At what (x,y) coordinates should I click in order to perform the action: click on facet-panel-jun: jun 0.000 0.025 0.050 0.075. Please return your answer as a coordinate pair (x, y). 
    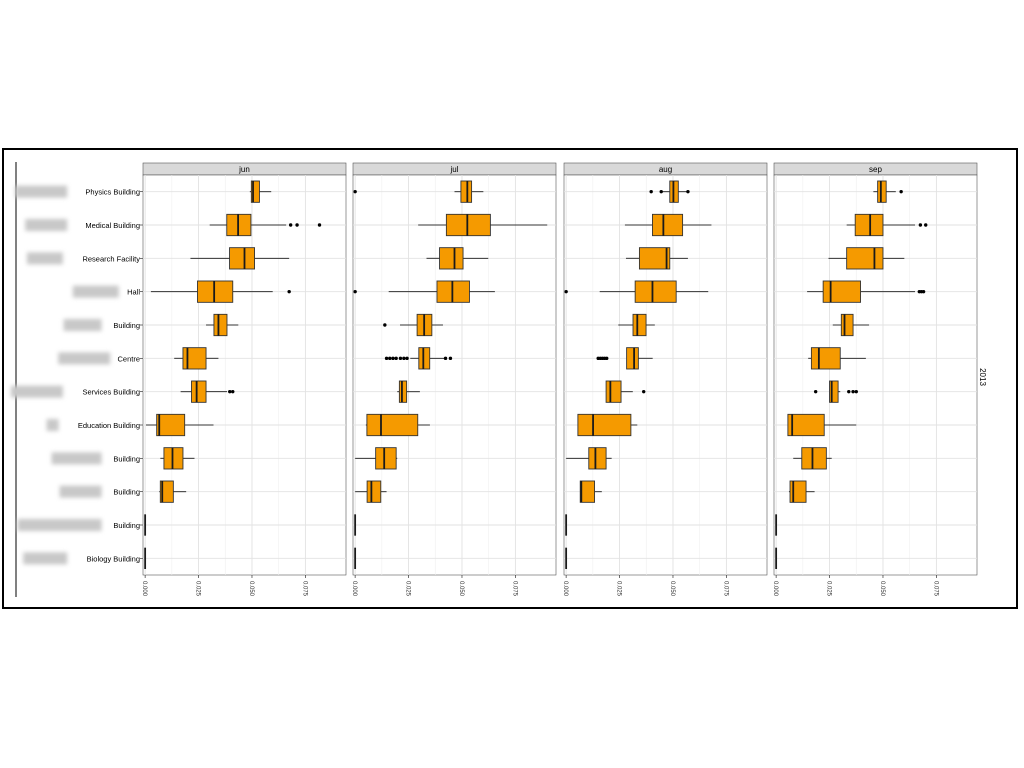
    Looking at the image, I should click on (244, 379).